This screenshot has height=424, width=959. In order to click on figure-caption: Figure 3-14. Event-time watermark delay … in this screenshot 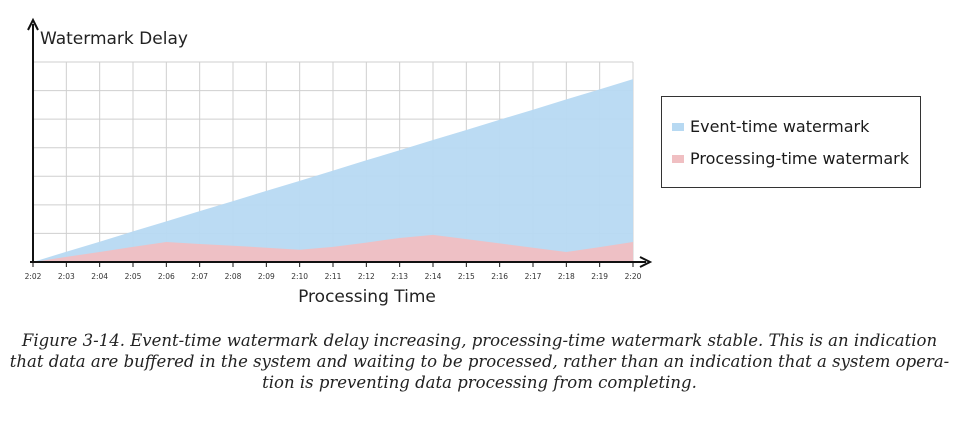, I will do `click(479, 361)`.